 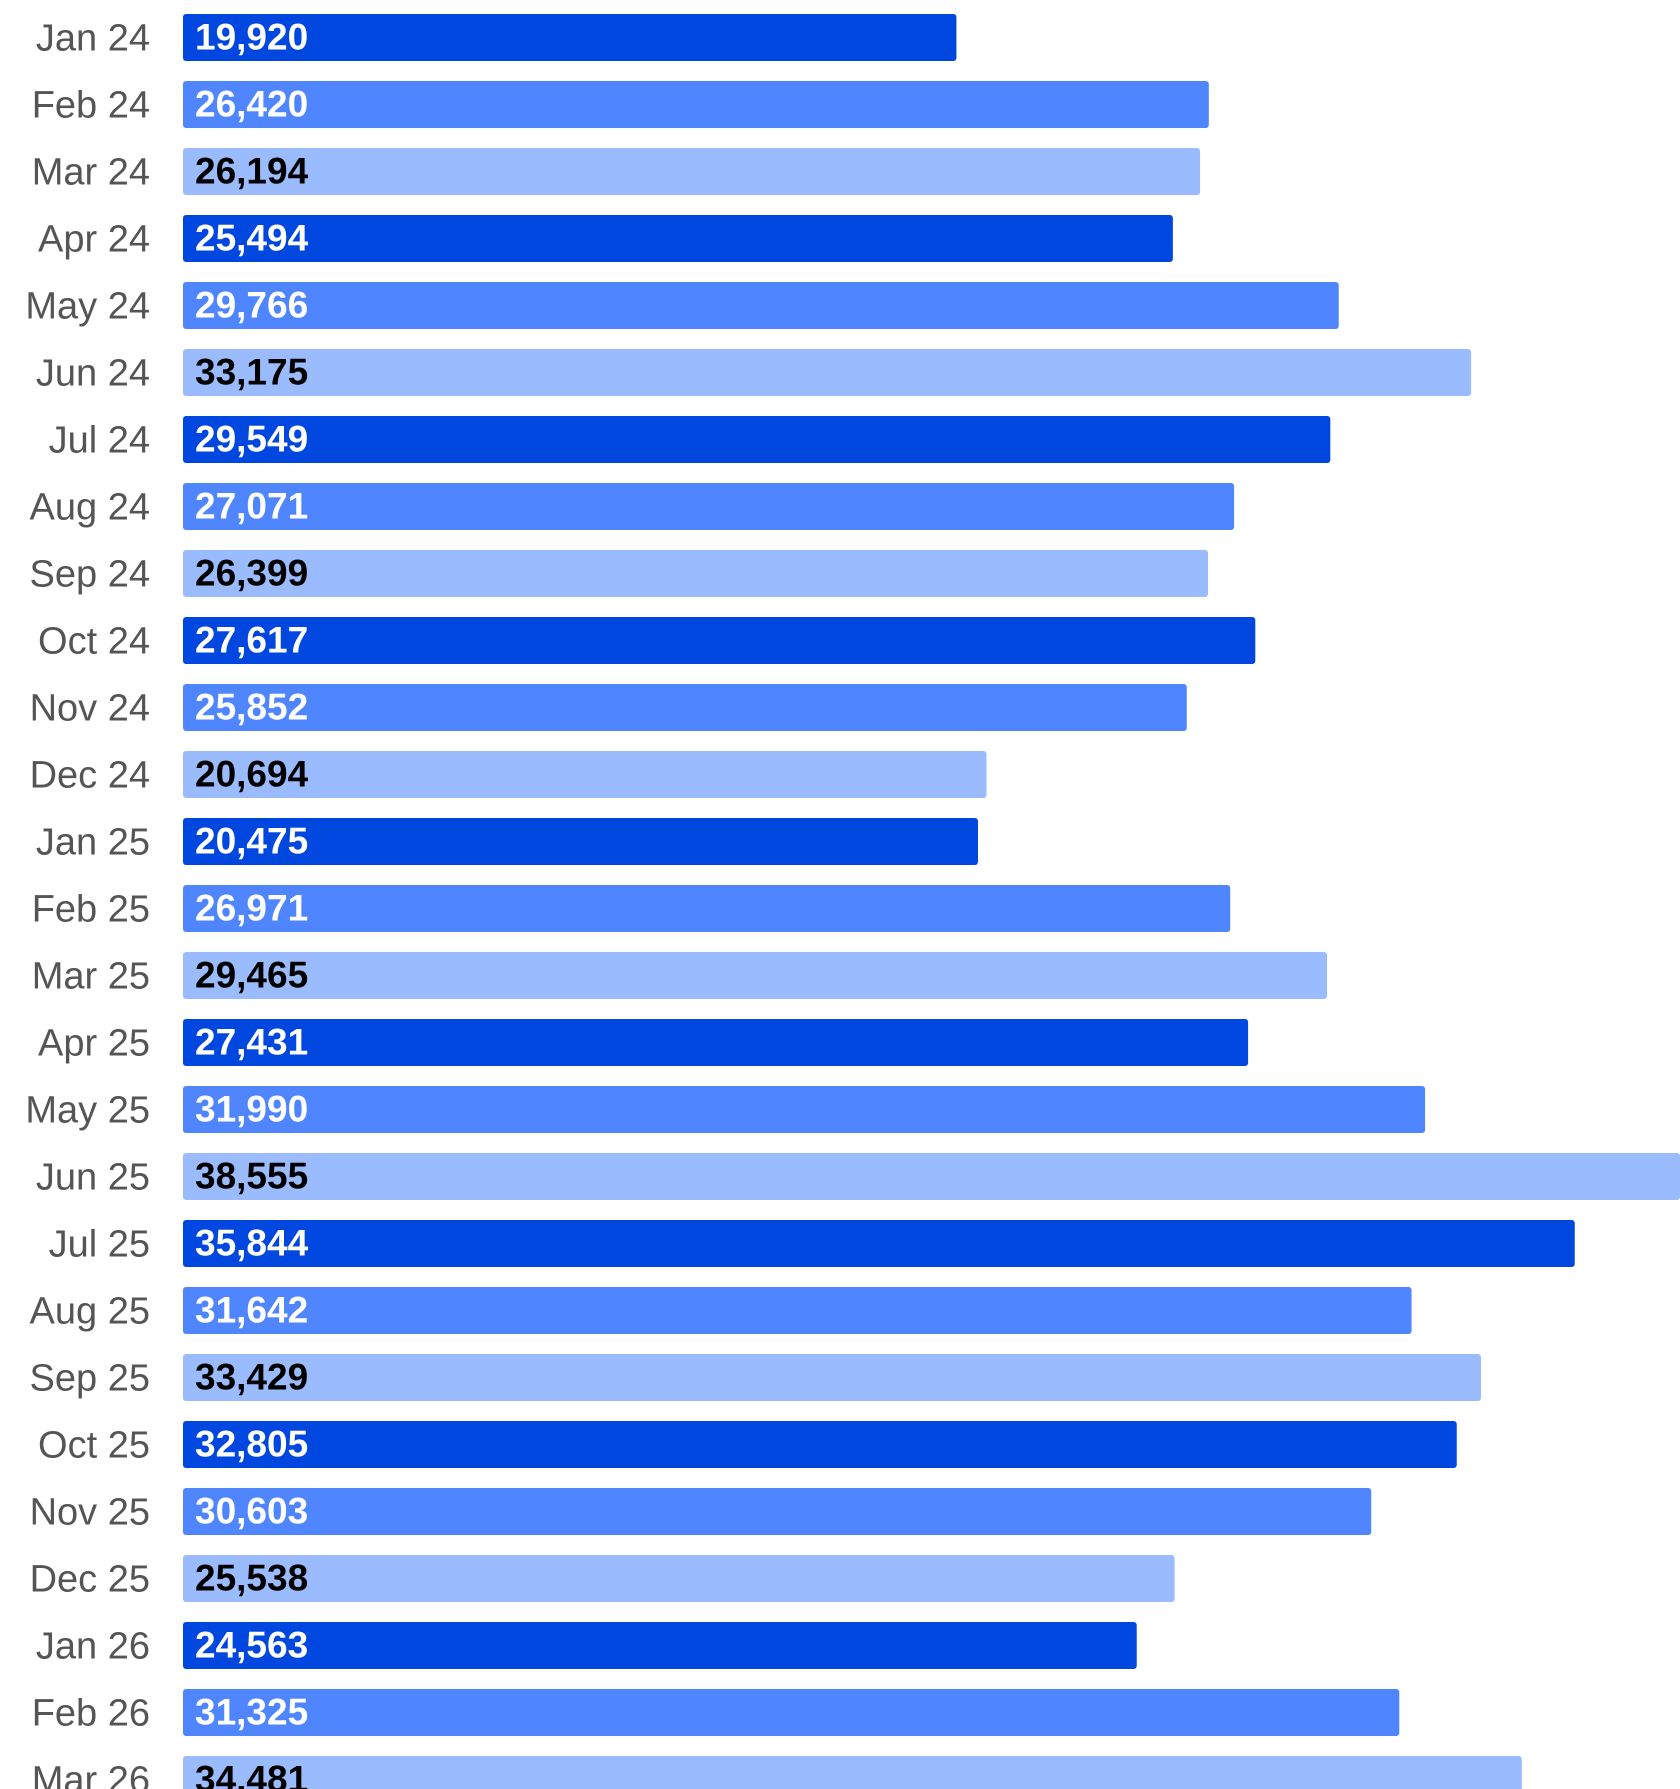 What do you see at coordinates (251, 371) in the screenshot?
I see `value-label: 33,175` at bounding box center [251, 371].